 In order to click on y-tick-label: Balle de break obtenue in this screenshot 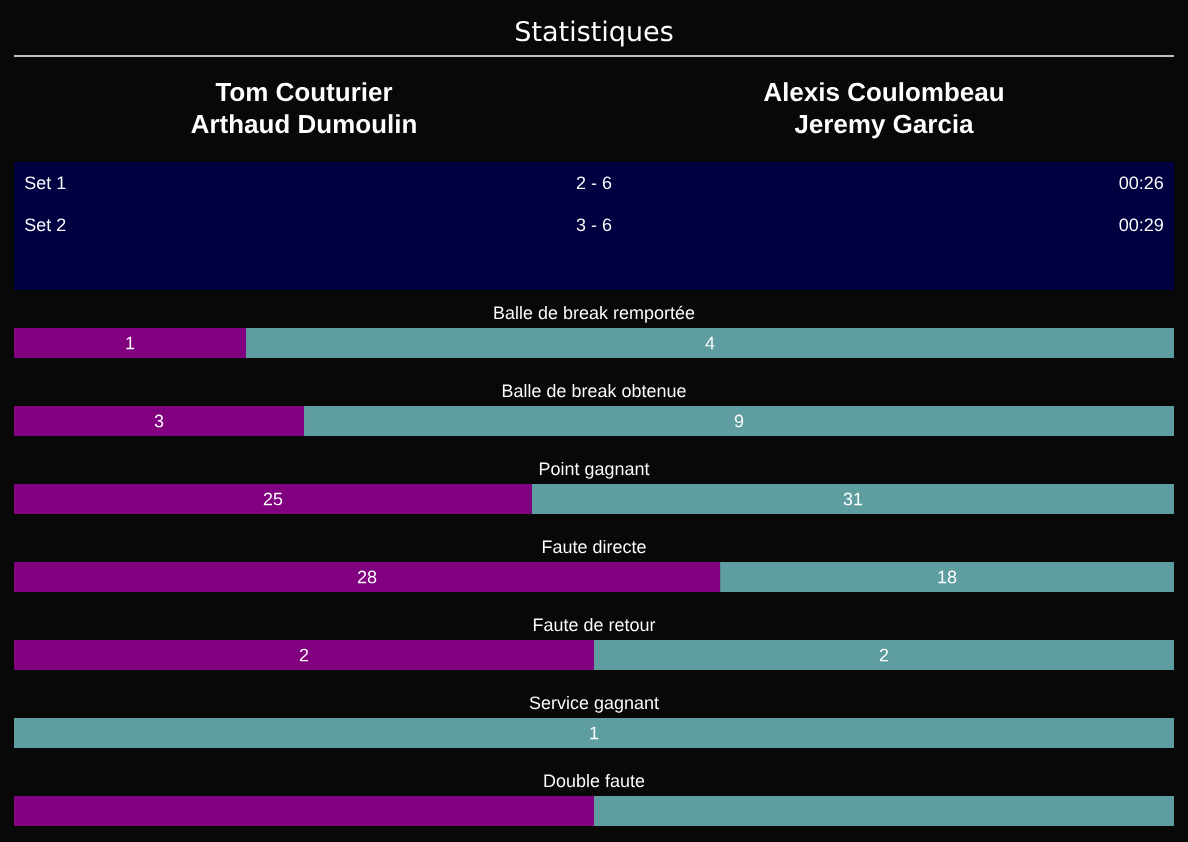, I will do `click(594, 390)`.